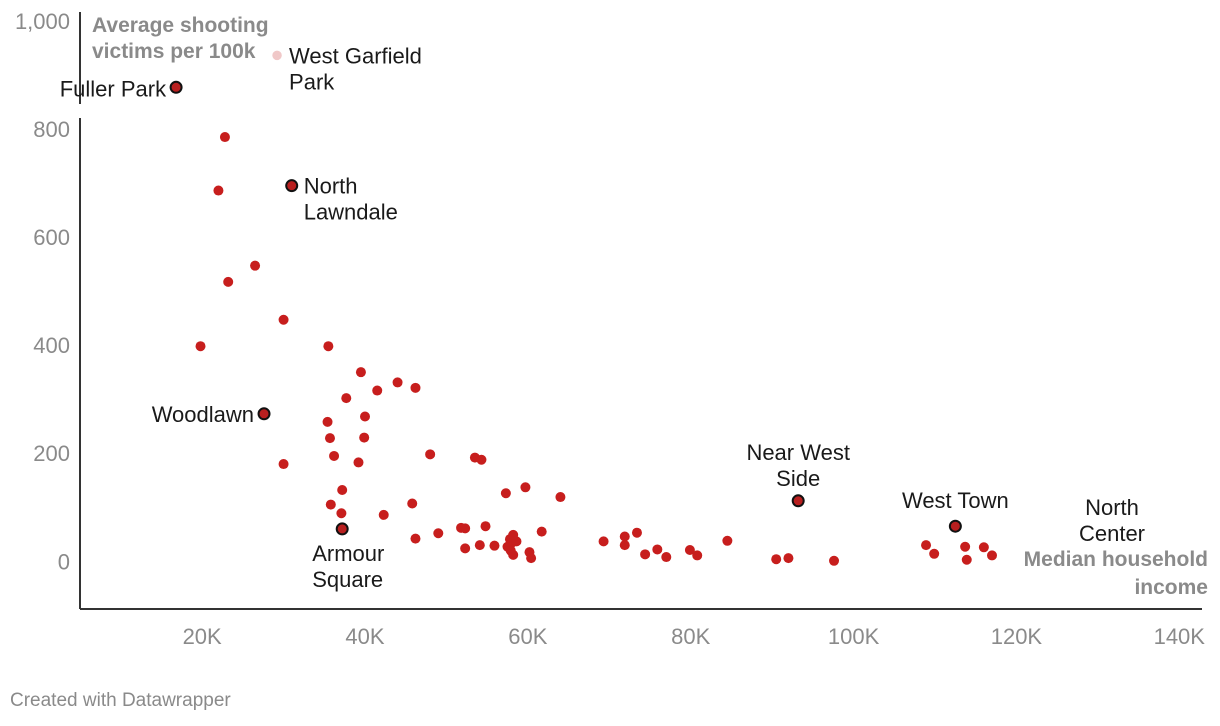  What do you see at coordinates (1017, 636) in the screenshot?
I see `x-tick-label: 120K` at bounding box center [1017, 636].